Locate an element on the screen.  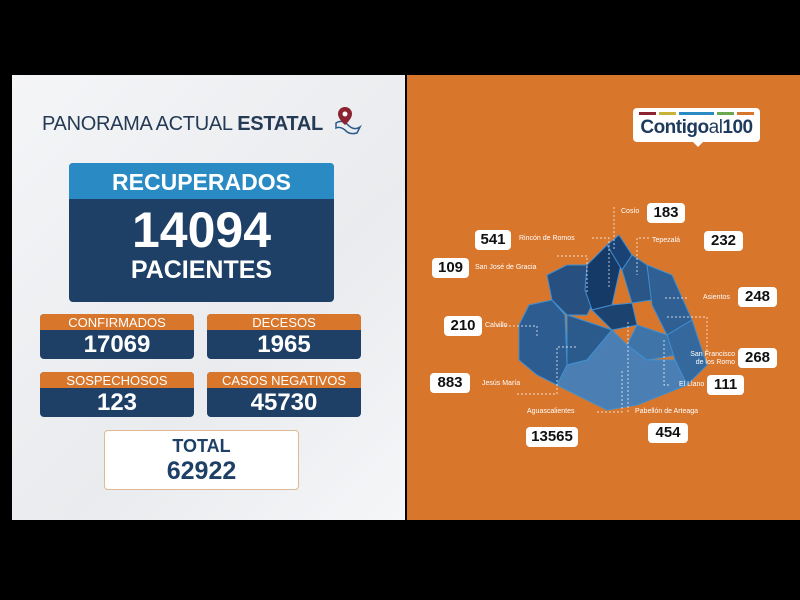
municipality-name: Cosío is located at coordinates (630, 211).